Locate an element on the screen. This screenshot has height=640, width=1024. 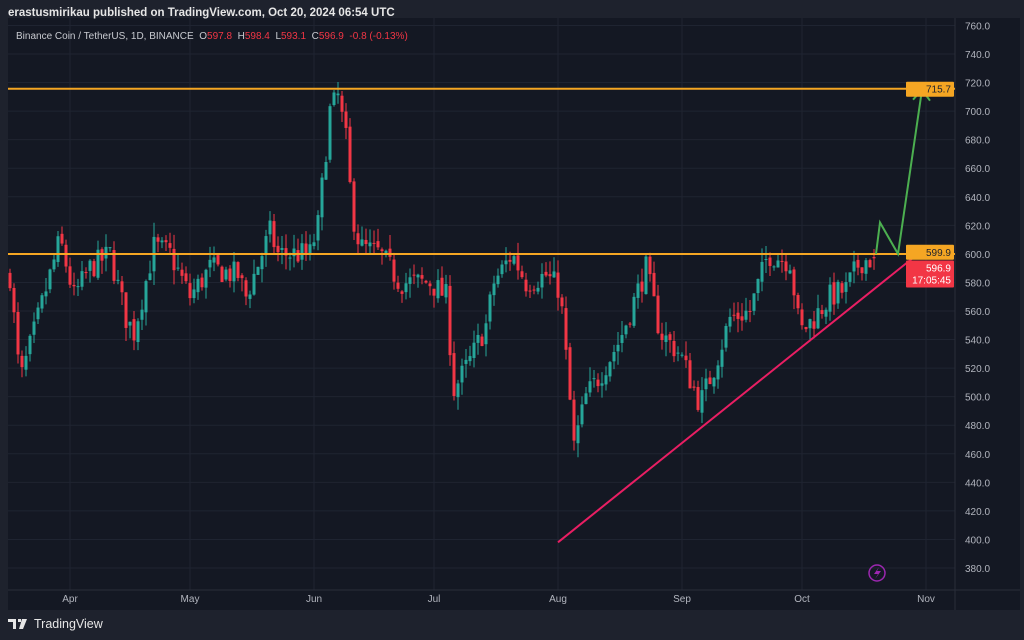
brand-name: TradingView is located at coordinates (68, 624).